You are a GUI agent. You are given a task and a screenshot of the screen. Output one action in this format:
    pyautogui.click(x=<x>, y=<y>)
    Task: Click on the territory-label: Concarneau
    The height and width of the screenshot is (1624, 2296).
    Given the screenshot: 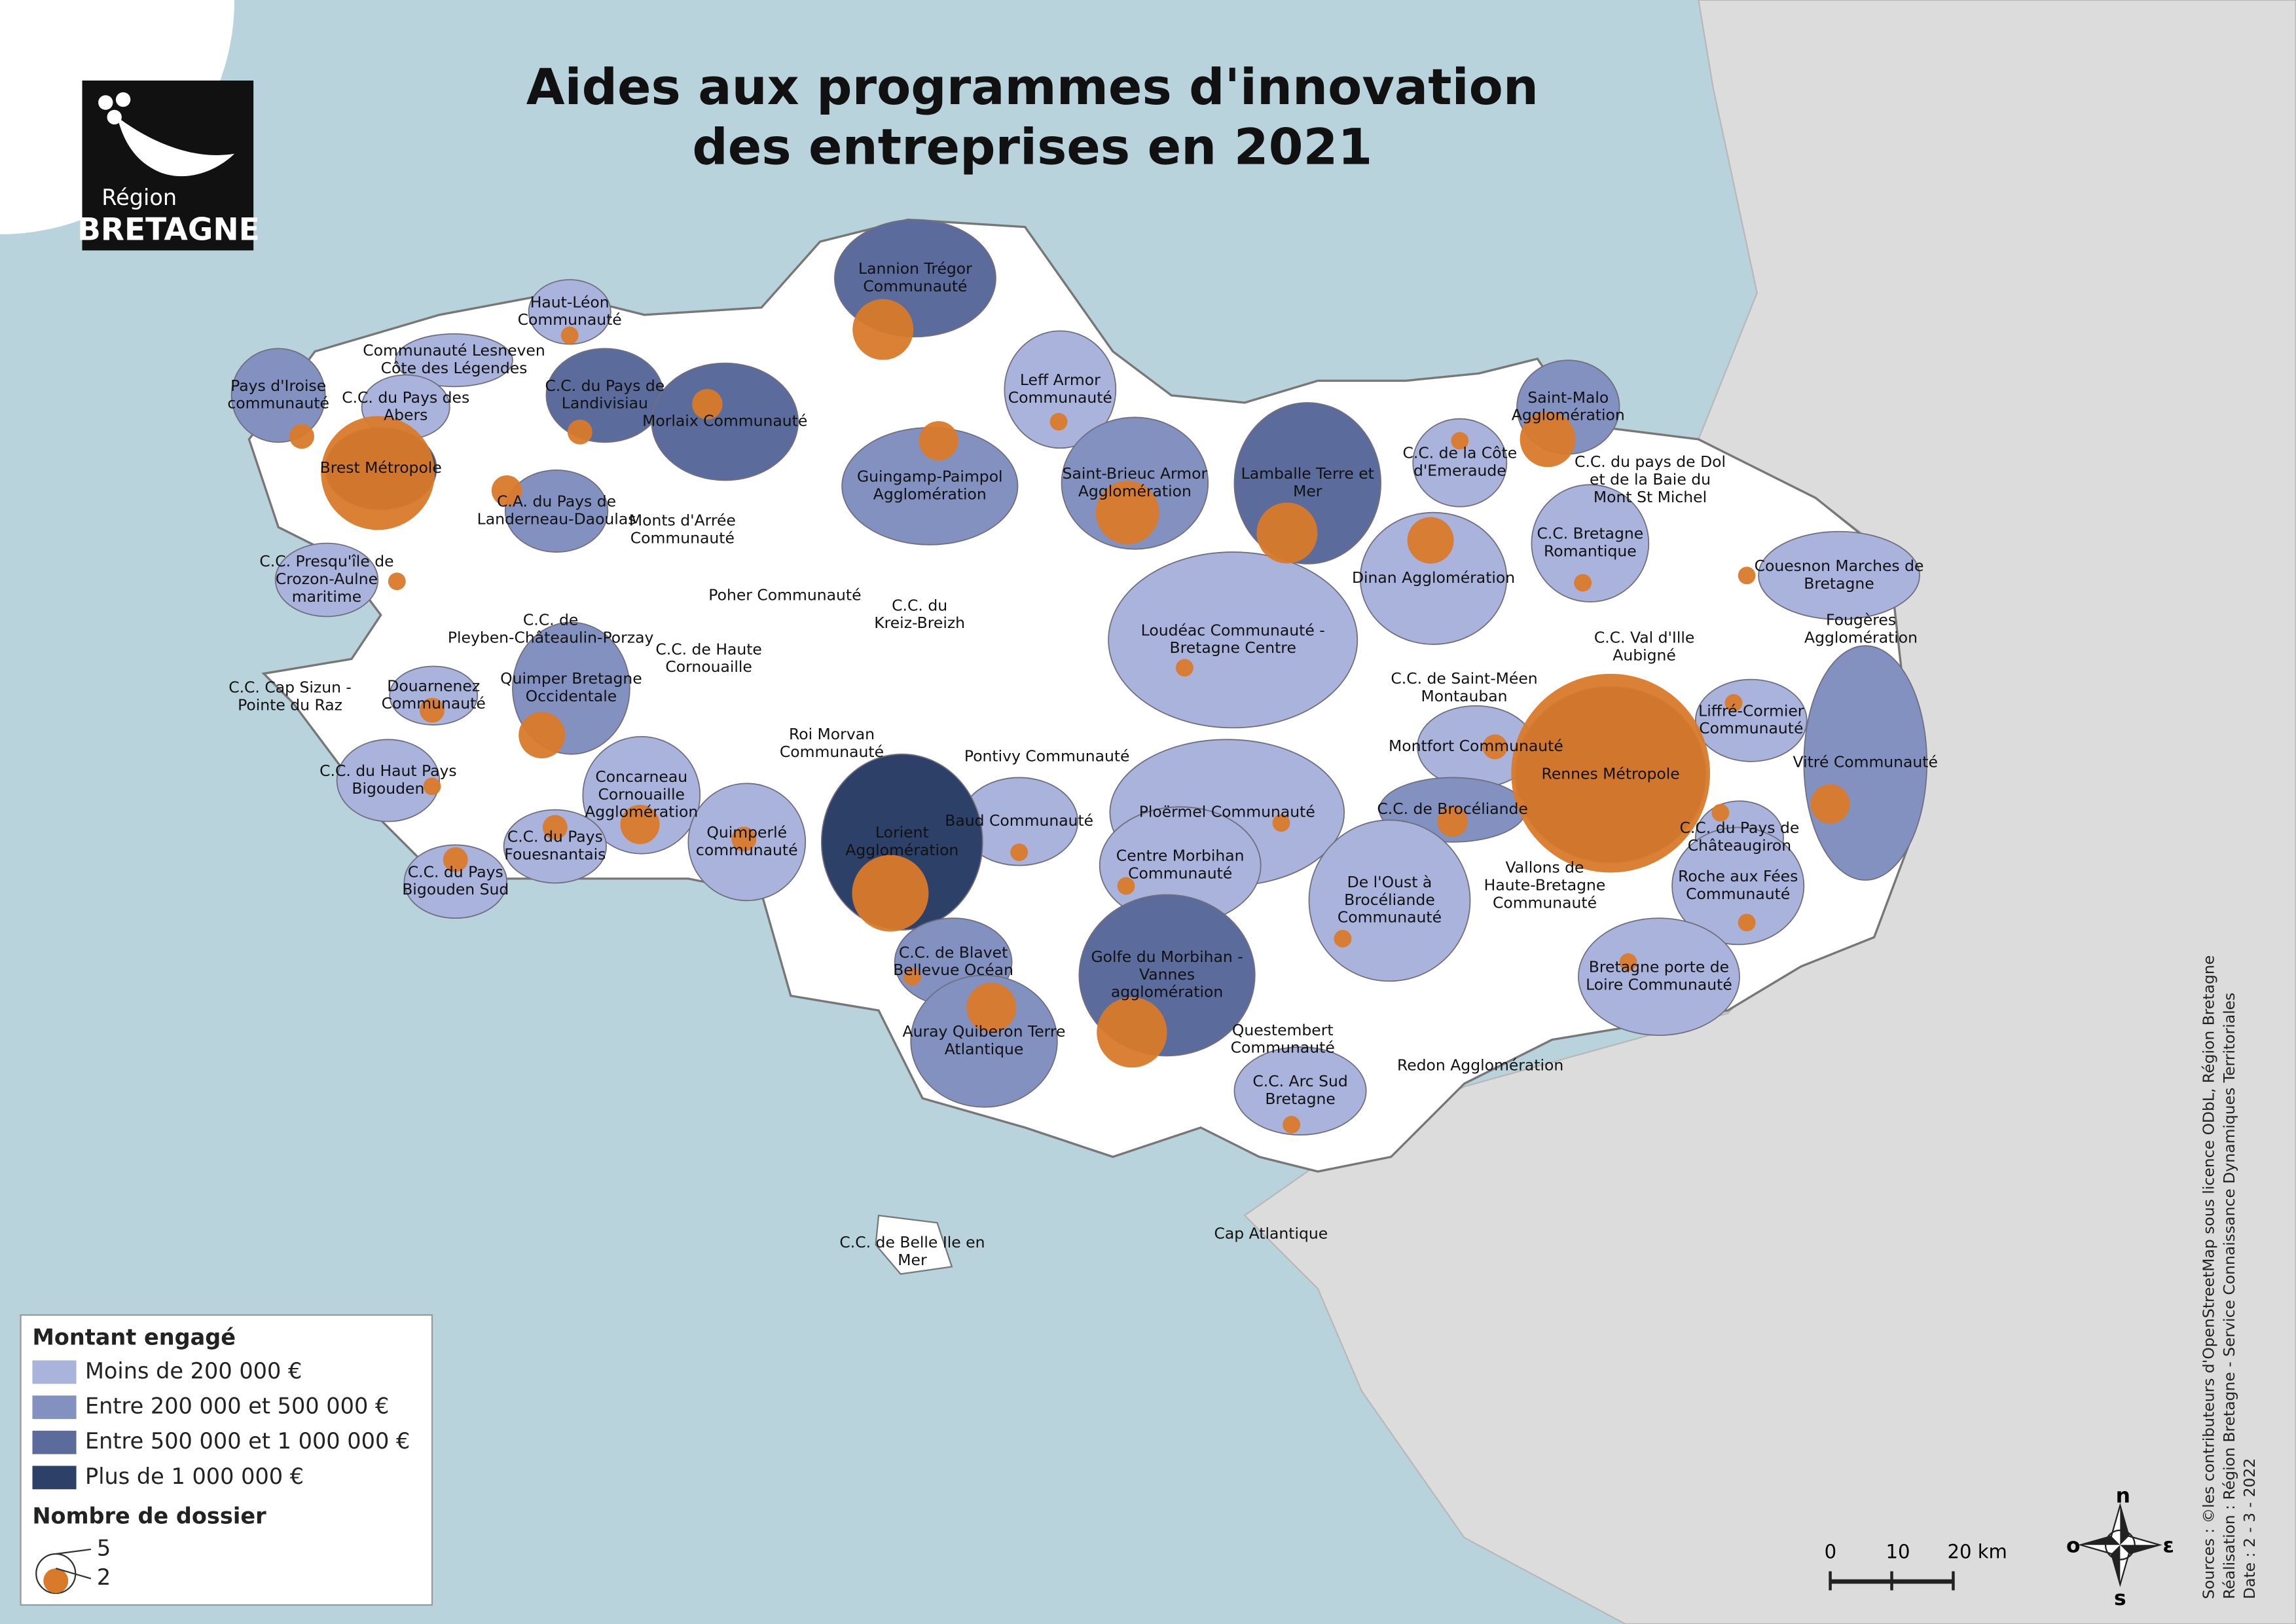 What is the action you would take?
    pyautogui.click(x=641, y=776)
    